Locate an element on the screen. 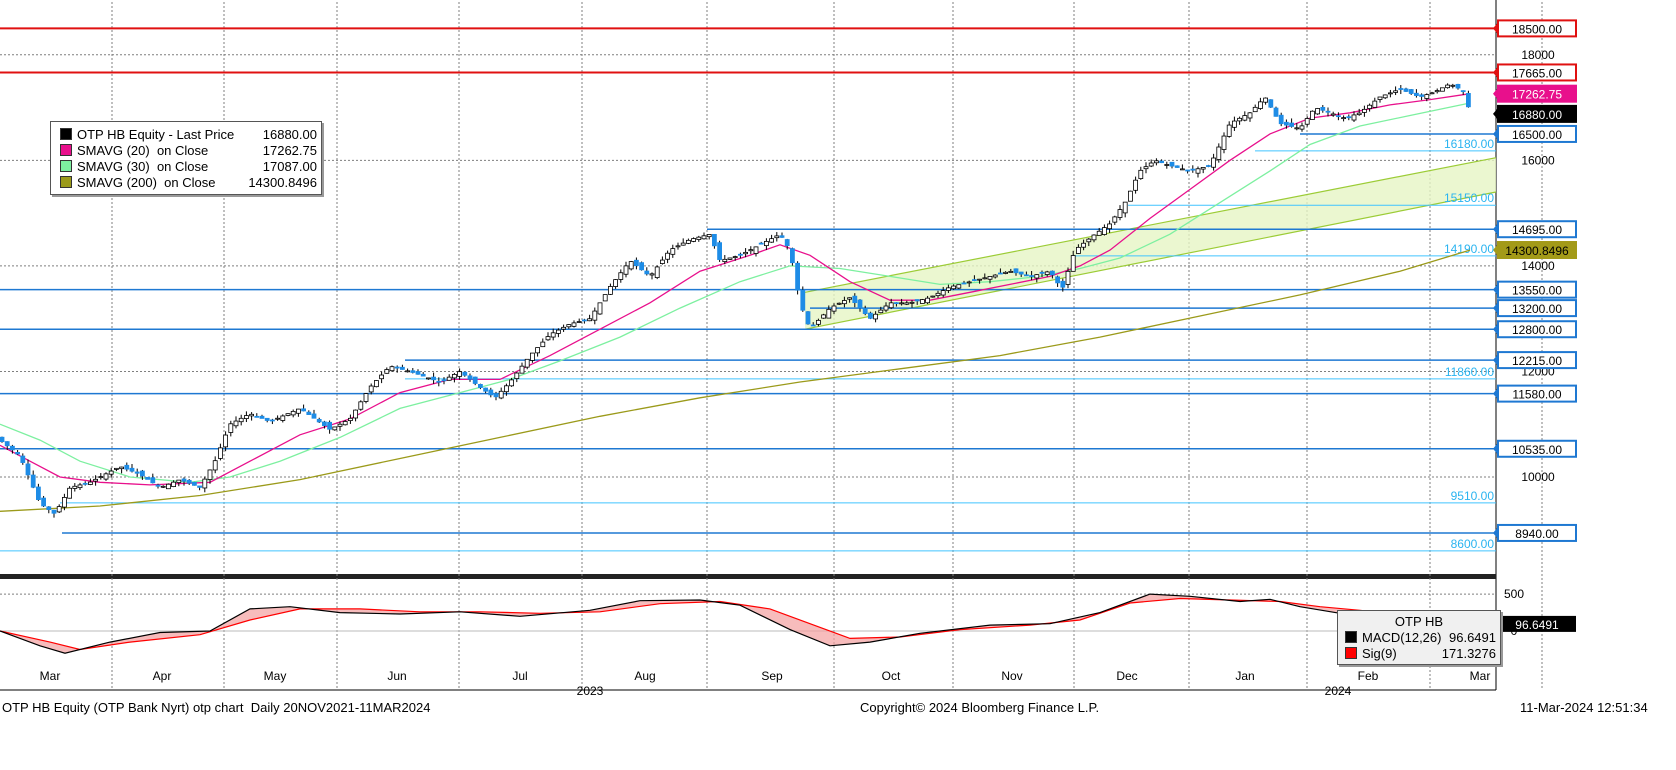  legend-label: Sig(9) is located at coordinates (1379, 653).